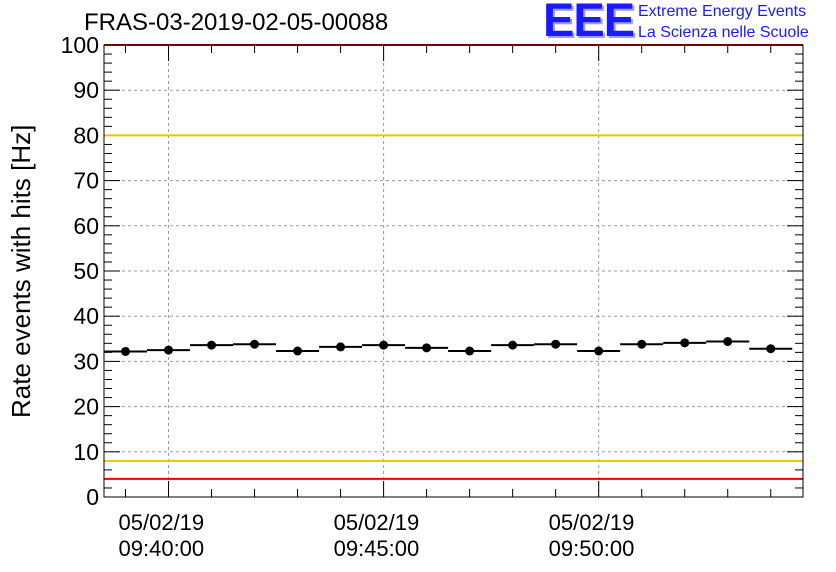 The width and height of the screenshot is (836, 572). What do you see at coordinates (86, 181) in the screenshot?
I see `y-tick-label: 70` at bounding box center [86, 181].